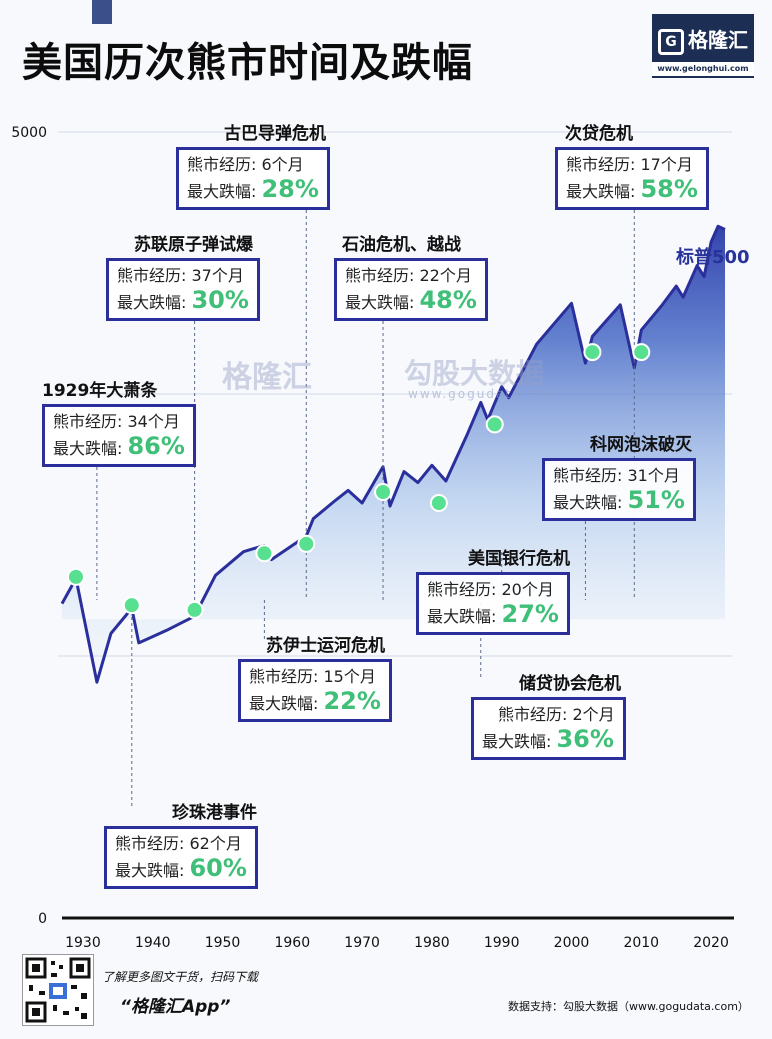  I want to click on callout-box: 熊市经历: 37个月 最大跌幅: 30%, so click(183, 289).